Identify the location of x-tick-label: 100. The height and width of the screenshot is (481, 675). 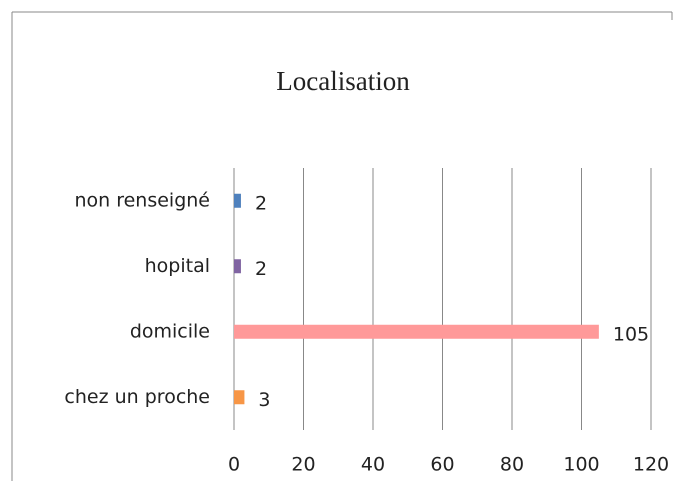
(581, 465).